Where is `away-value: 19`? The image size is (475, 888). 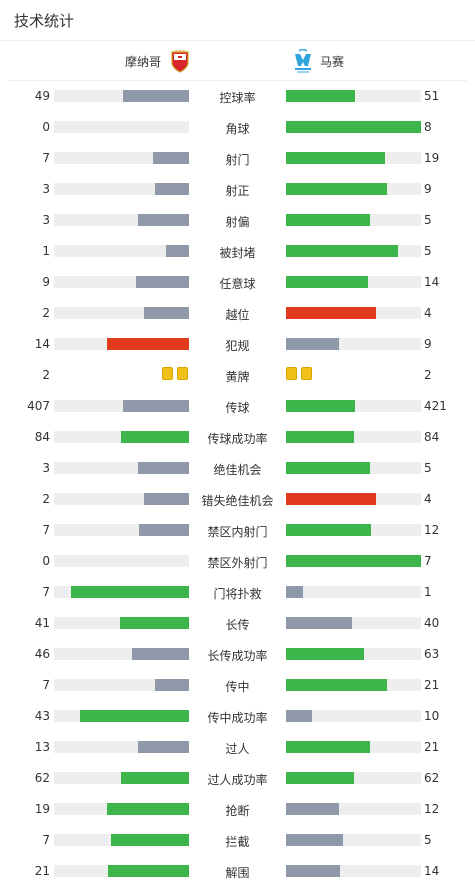 away-value: 19 is located at coordinates (432, 158).